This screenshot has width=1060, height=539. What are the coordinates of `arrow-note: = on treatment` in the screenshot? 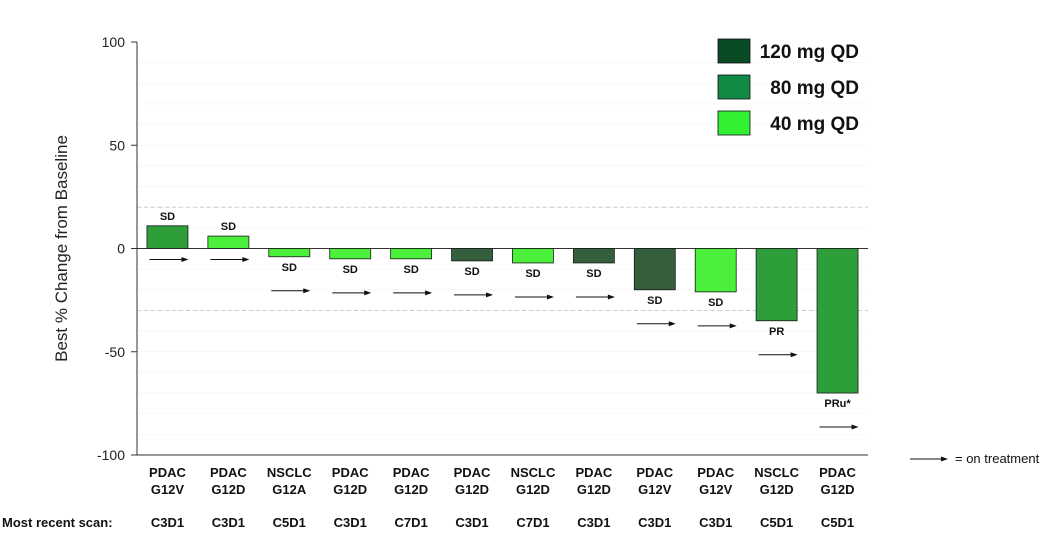 It's located at (975, 458).